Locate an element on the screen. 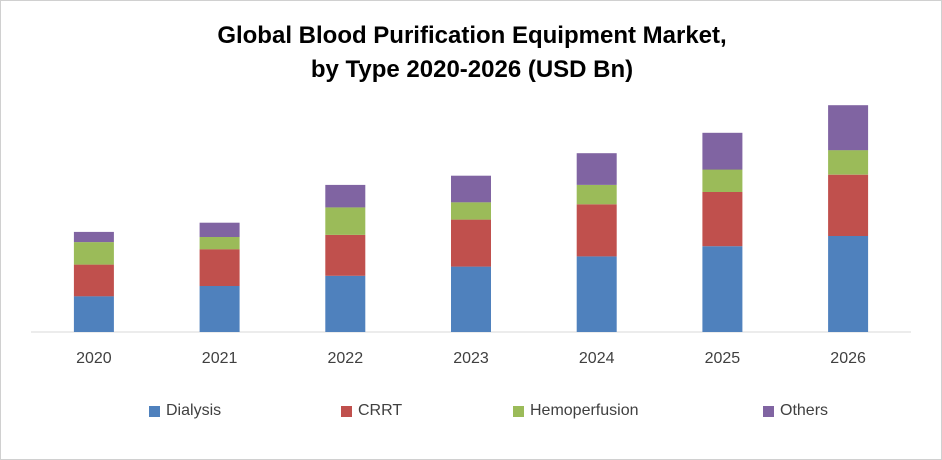  legend-item-dialysis: Dialysis is located at coordinates (185, 411).